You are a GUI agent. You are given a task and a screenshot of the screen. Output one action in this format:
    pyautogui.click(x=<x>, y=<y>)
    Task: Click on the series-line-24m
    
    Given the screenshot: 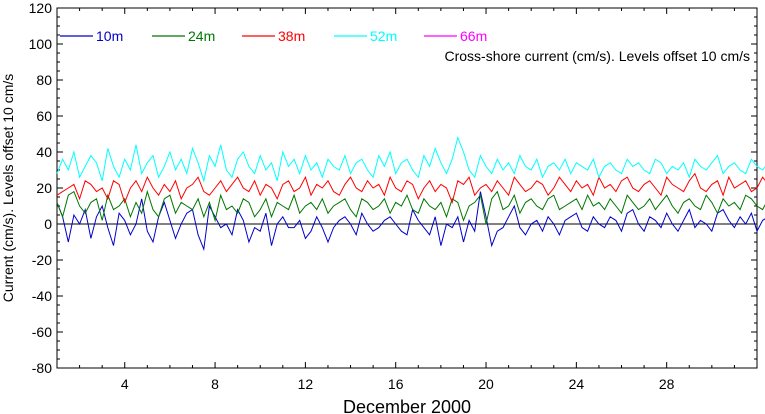 What is the action you would take?
    pyautogui.click(x=410, y=207)
    